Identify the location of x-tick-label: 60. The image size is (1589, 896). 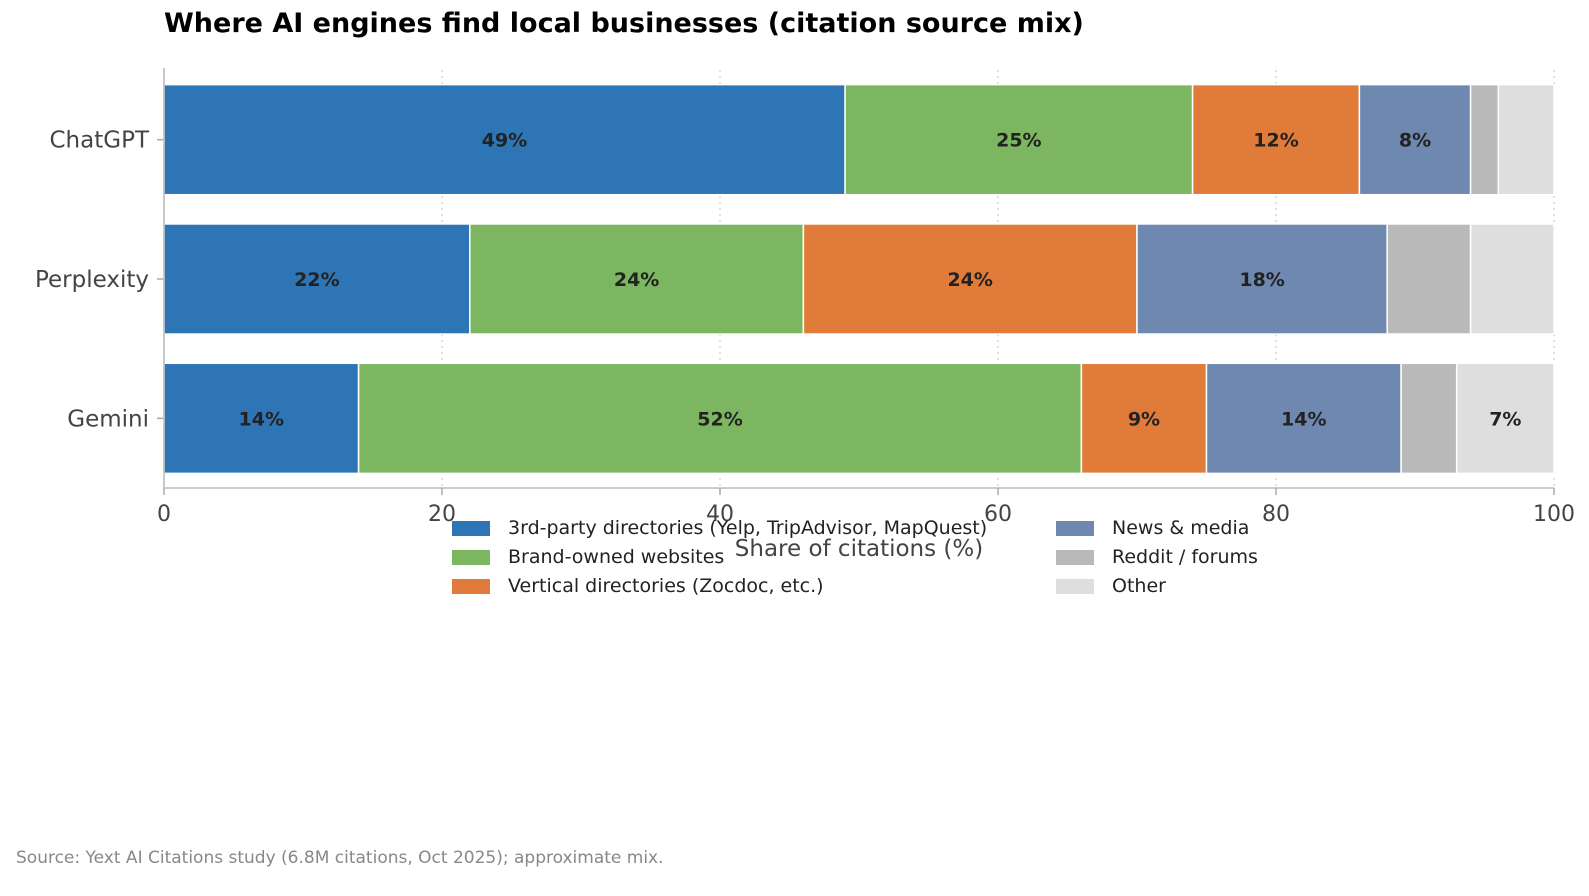
(998, 514).